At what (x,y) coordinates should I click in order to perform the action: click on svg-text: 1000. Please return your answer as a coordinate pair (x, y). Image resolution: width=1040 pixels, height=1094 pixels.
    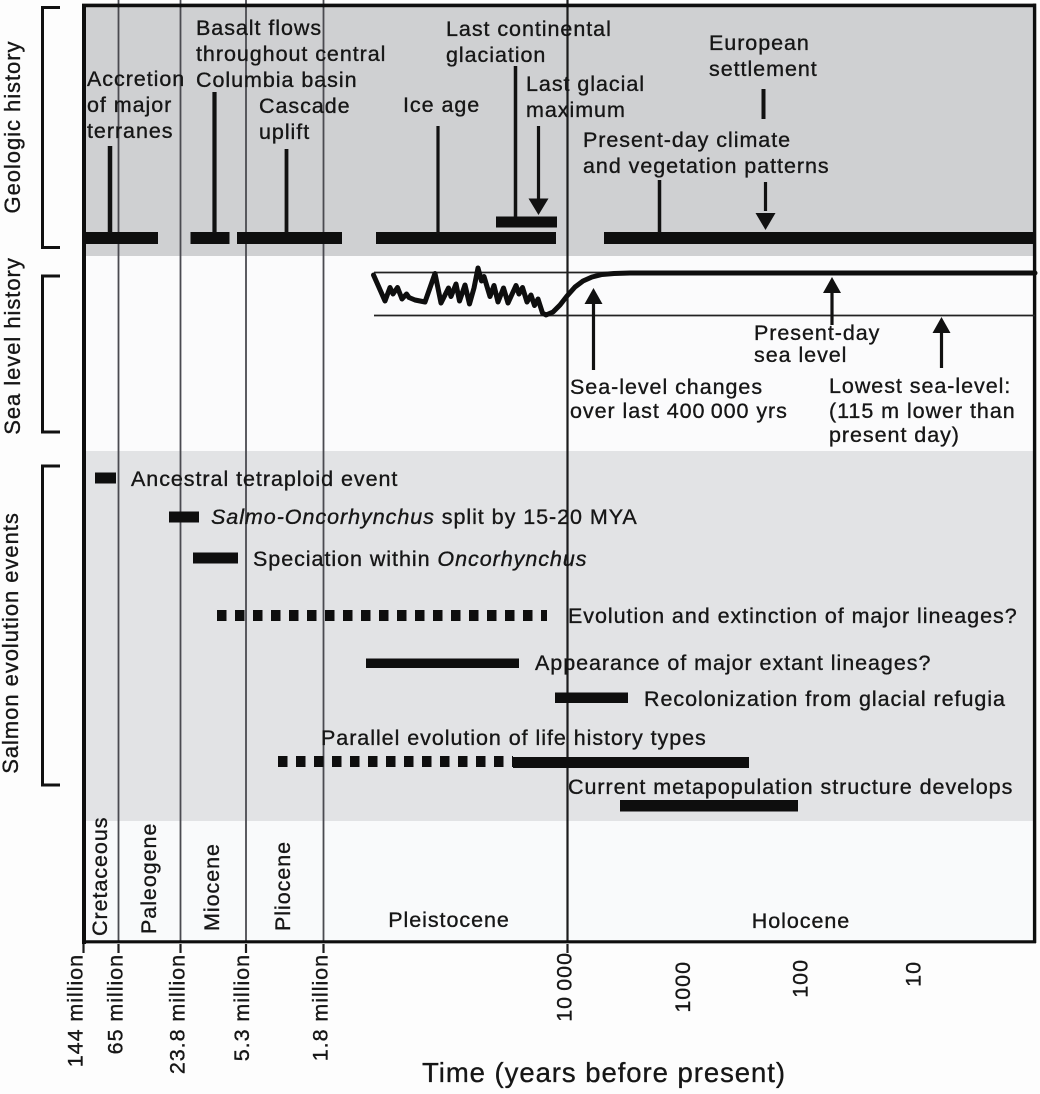
    Looking at the image, I should click on (683, 987).